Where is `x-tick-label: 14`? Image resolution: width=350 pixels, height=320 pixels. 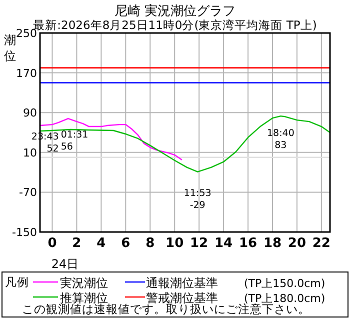 x-tick-label: 14 is located at coordinates (223, 243).